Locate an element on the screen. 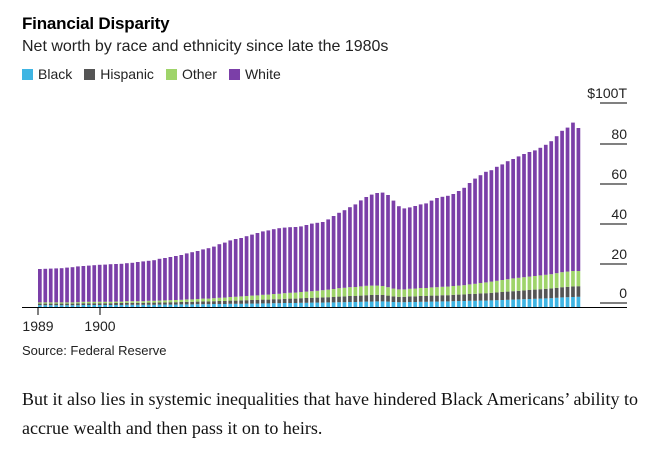 The width and height of the screenshot is (656, 463). chart-source: Source: Federal Reserve is located at coordinates (94, 350).